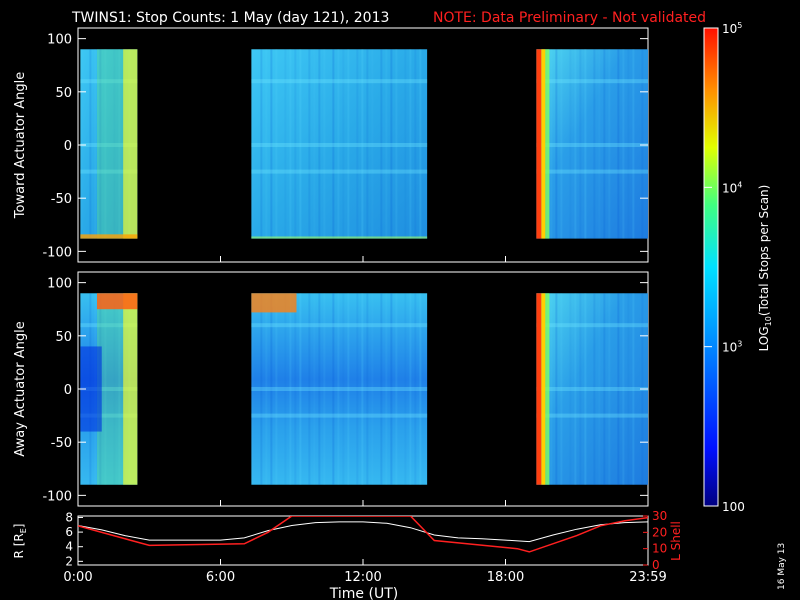 The height and width of the screenshot is (600, 800). Describe the element at coordinates (659, 516) in the screenshot. I see `l-shell-ytick-label: 30` at that location.